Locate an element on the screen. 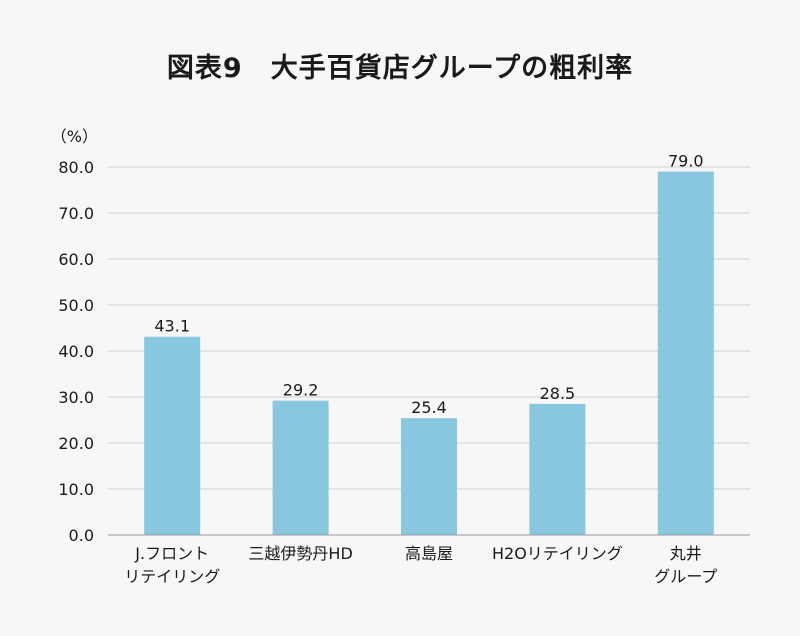  data-label: 29.2 is located at coordinates (301, 390).